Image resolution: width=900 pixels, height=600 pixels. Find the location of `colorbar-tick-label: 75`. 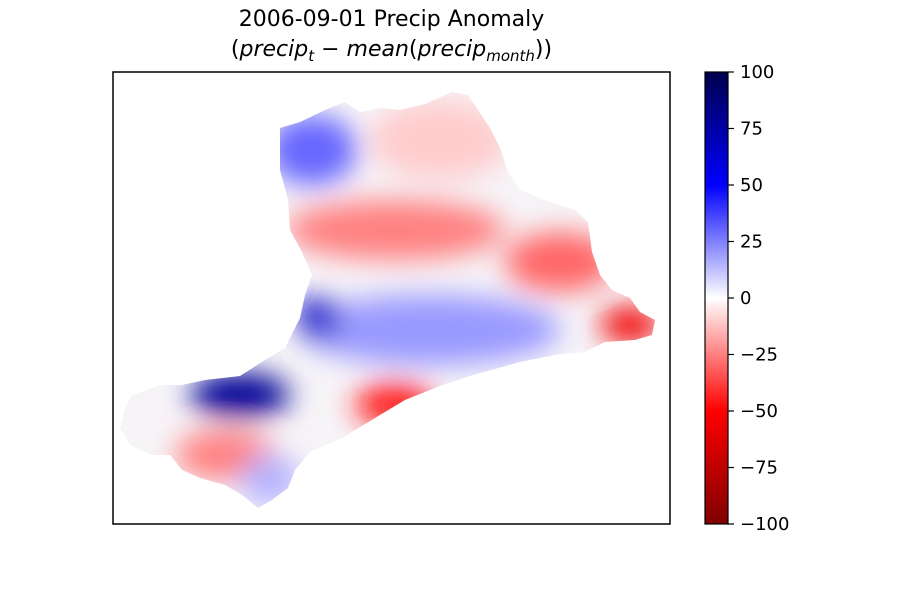

colorbar-tick-label: 75 is located at coordinates (751, 129).